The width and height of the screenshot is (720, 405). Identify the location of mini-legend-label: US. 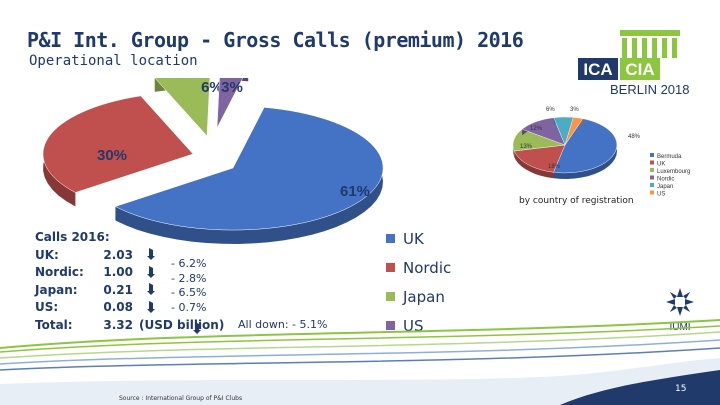
(661, 195).